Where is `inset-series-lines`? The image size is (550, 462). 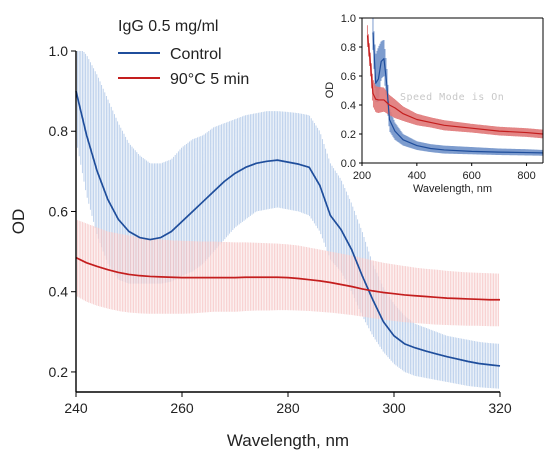
inset-series-lines is located at coordinates (455, 93).